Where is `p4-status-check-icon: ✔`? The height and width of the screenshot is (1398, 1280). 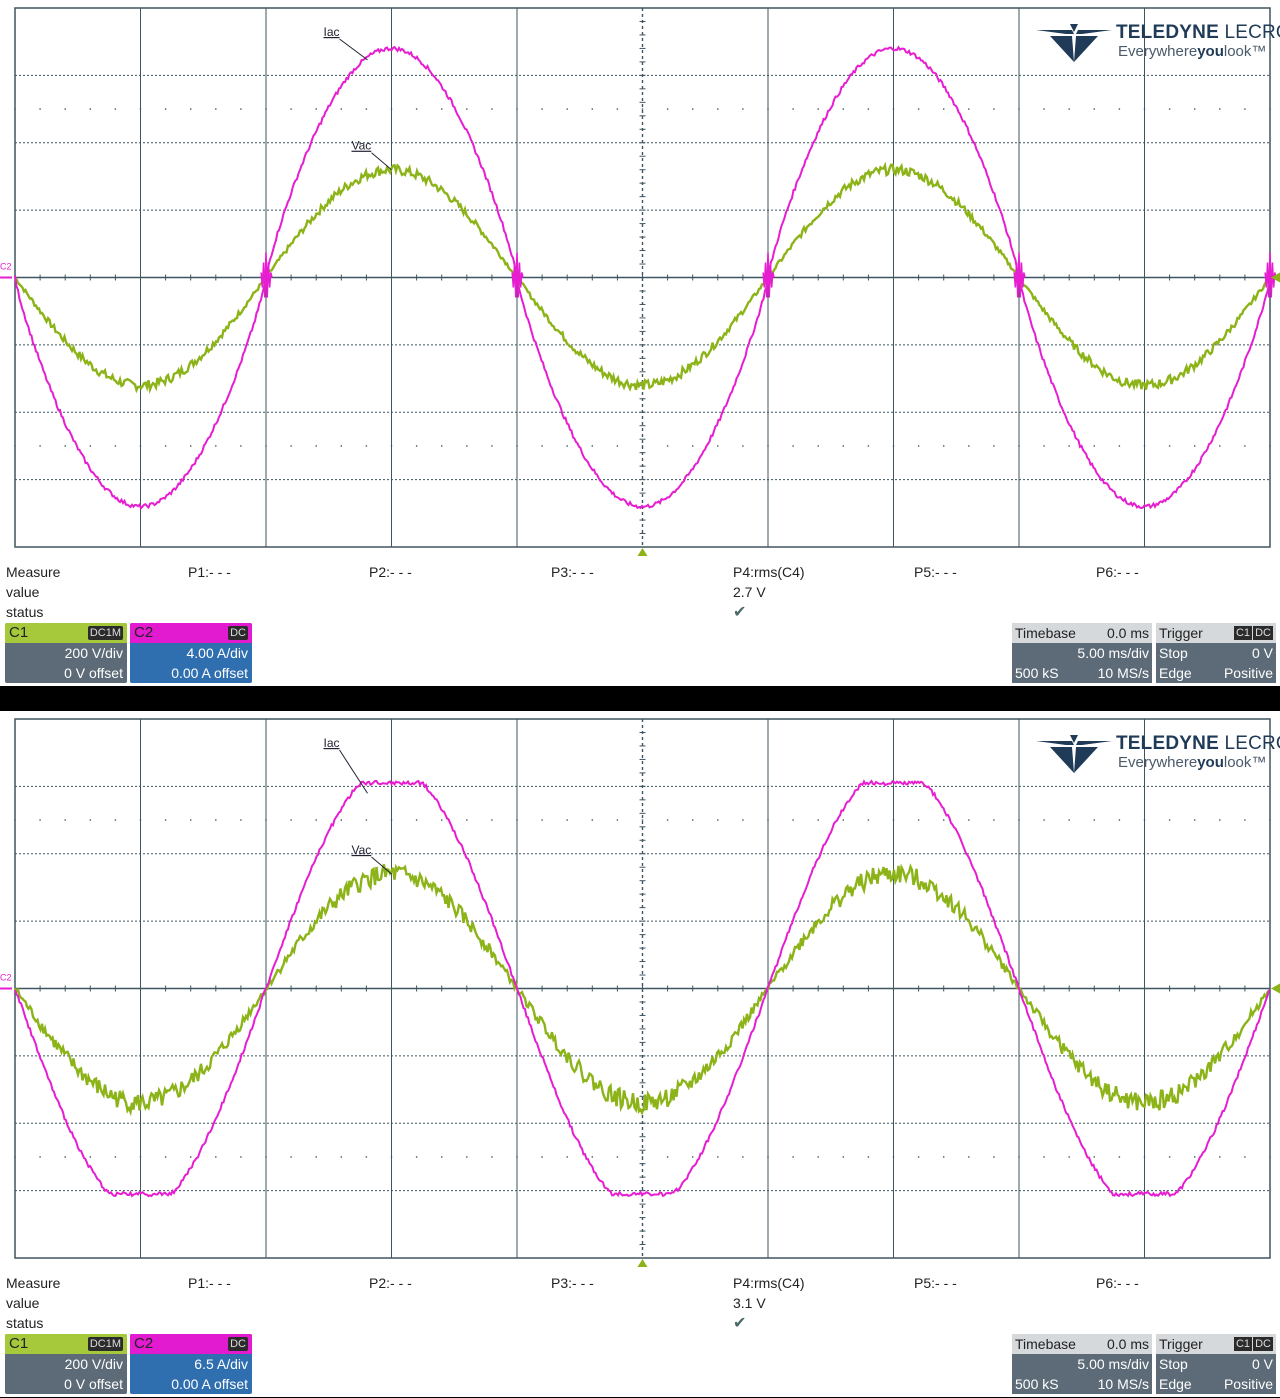 p4-status-check-icon: ✔ is located at coordinates (740, 612).